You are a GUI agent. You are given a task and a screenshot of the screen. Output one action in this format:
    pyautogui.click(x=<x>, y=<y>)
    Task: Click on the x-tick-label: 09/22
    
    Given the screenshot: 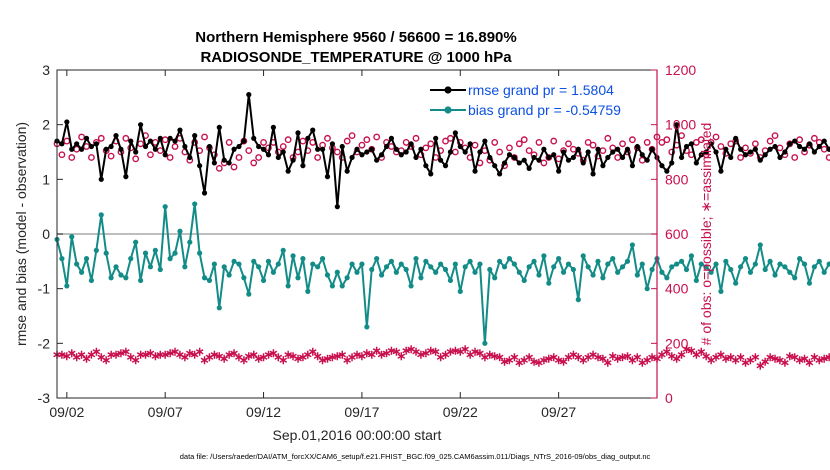 What is the action you would take?
    pyautogui.click(x=460, y=412)
    